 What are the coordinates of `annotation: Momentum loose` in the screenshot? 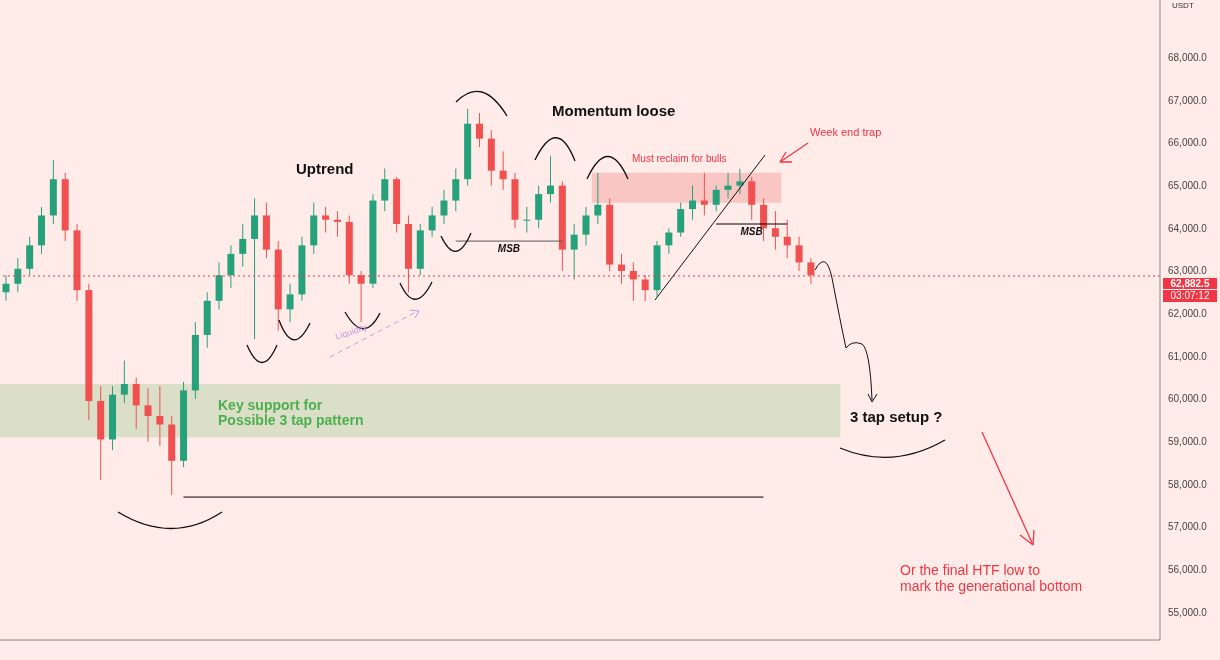 It's located at (614, 111).